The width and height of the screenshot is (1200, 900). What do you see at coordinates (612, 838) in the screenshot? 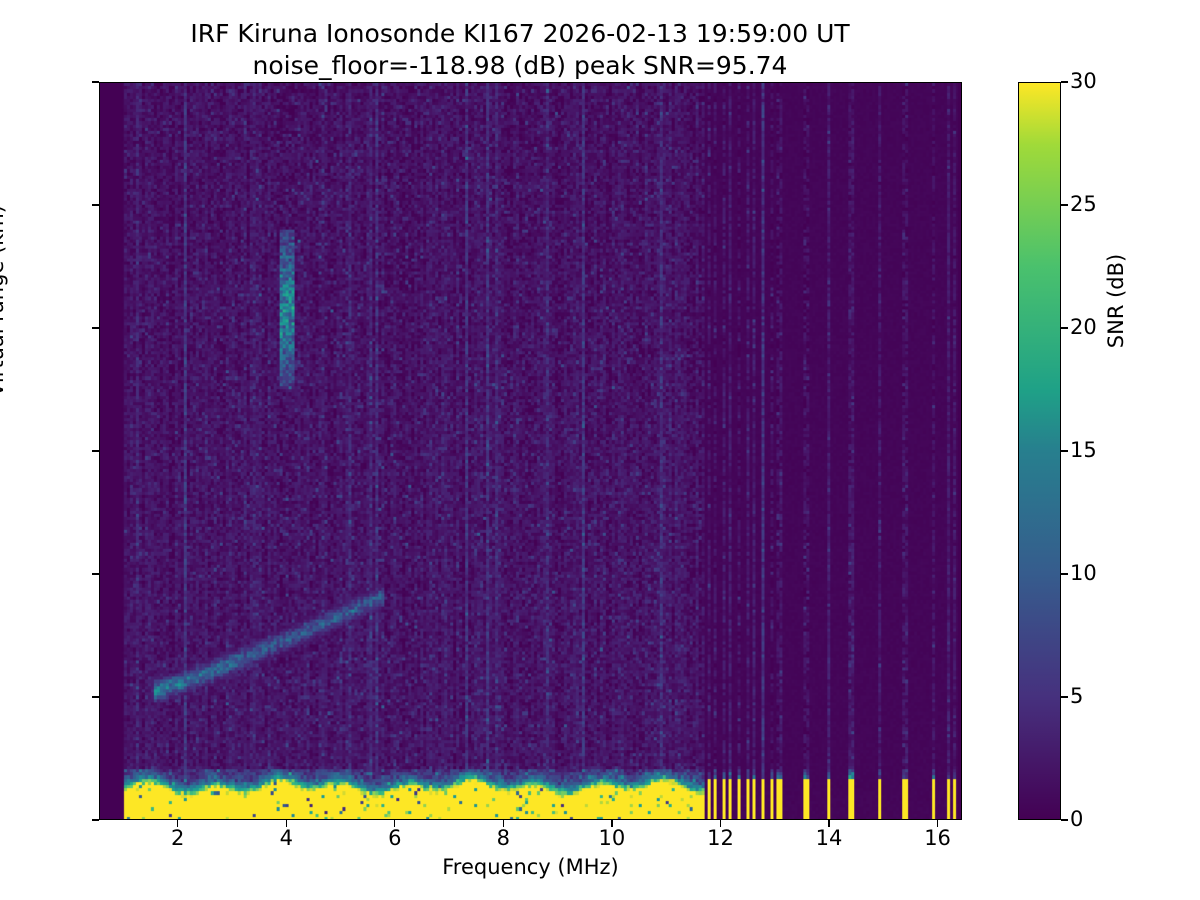
I see `x-tick-label: 10` at bounding box center [612, 838].